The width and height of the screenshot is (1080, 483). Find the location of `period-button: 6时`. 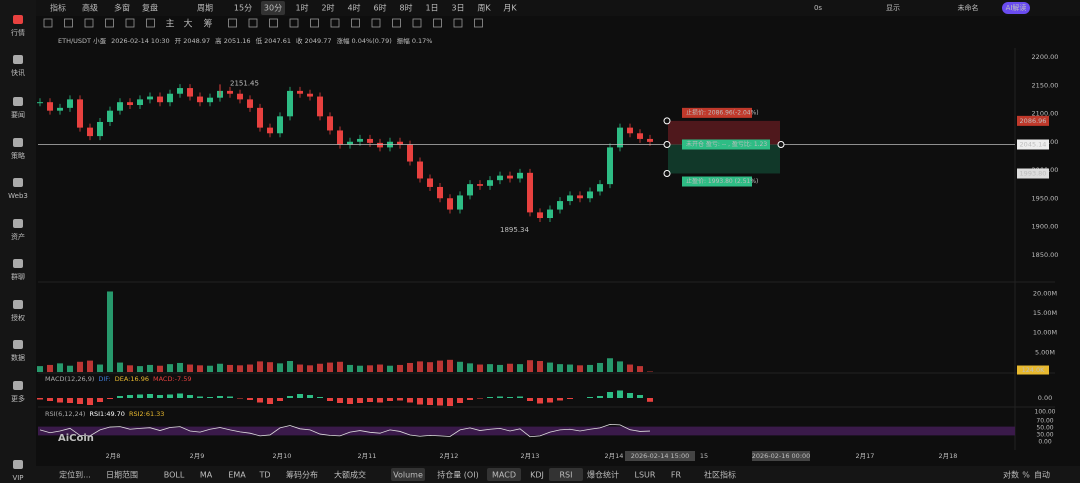

period-button: 6时 is located at coordinates (379, 8).